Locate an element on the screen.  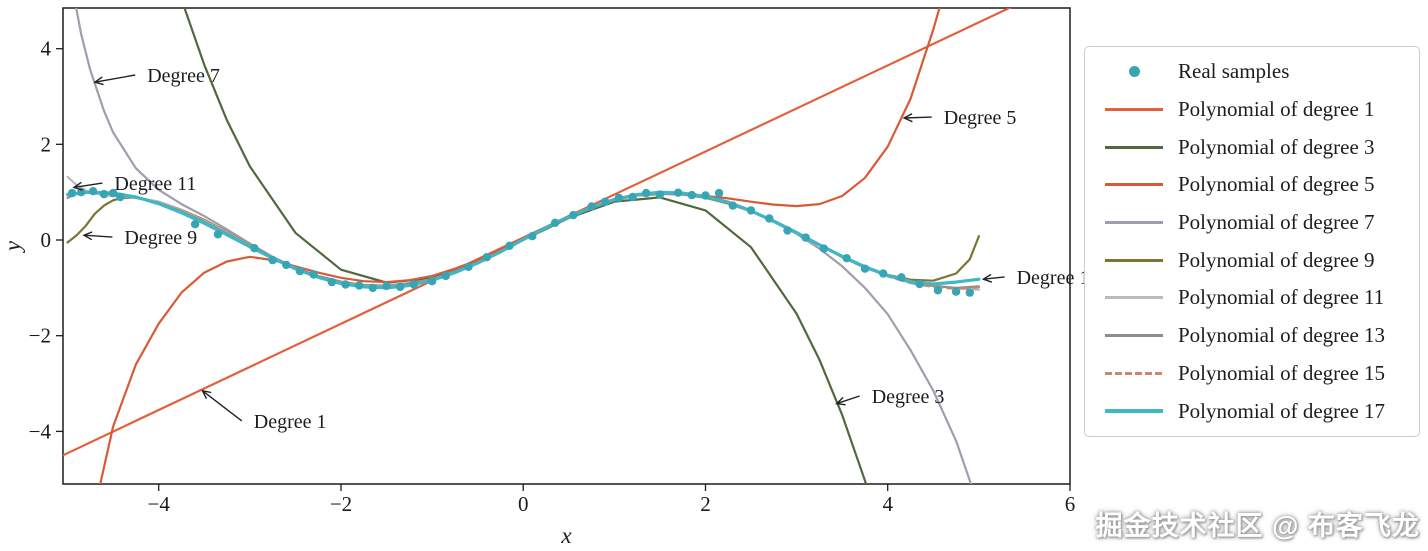
x-axis-label: x is located at coordinates (566, 535).